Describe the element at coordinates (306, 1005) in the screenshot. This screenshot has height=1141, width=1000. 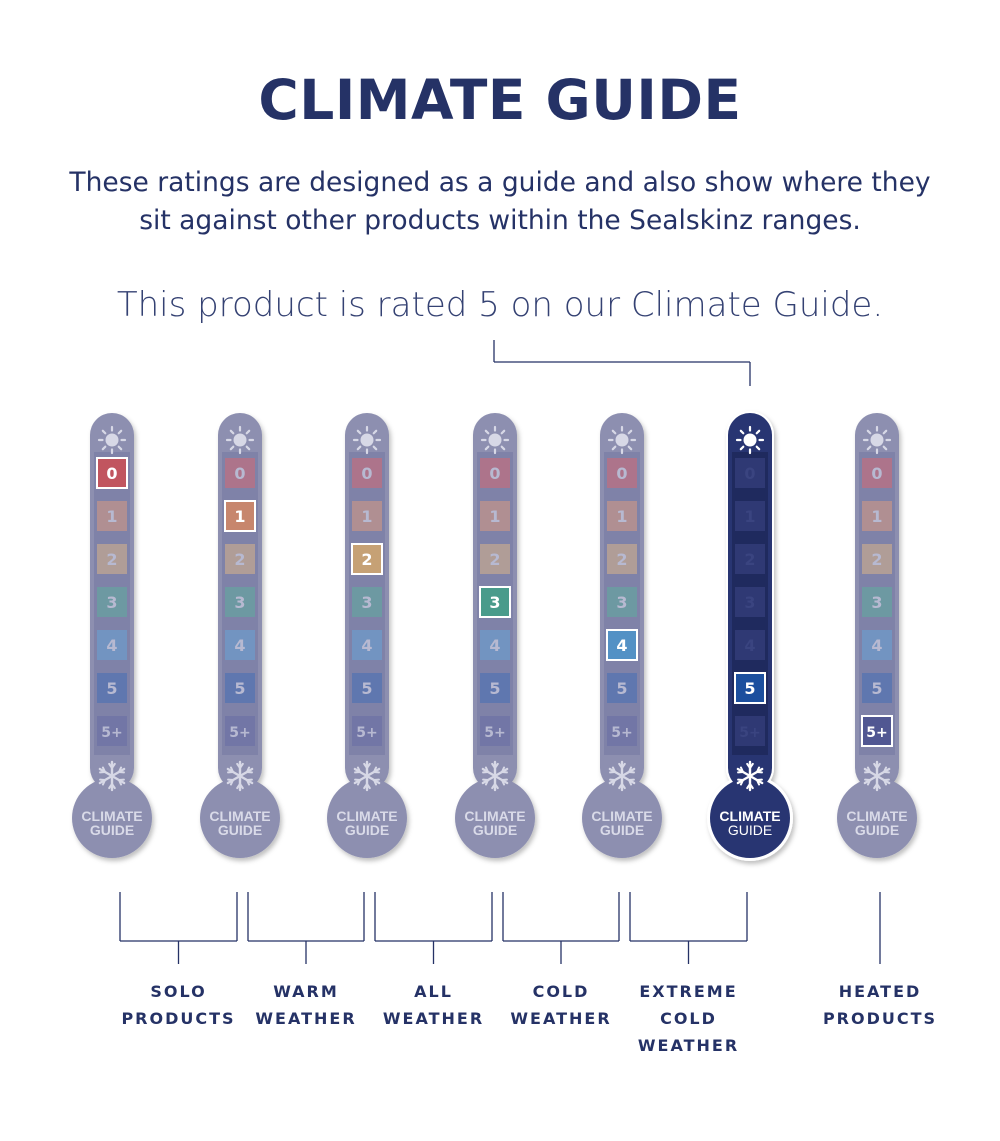
I see `category-label: WARM WEATHER` at that location.